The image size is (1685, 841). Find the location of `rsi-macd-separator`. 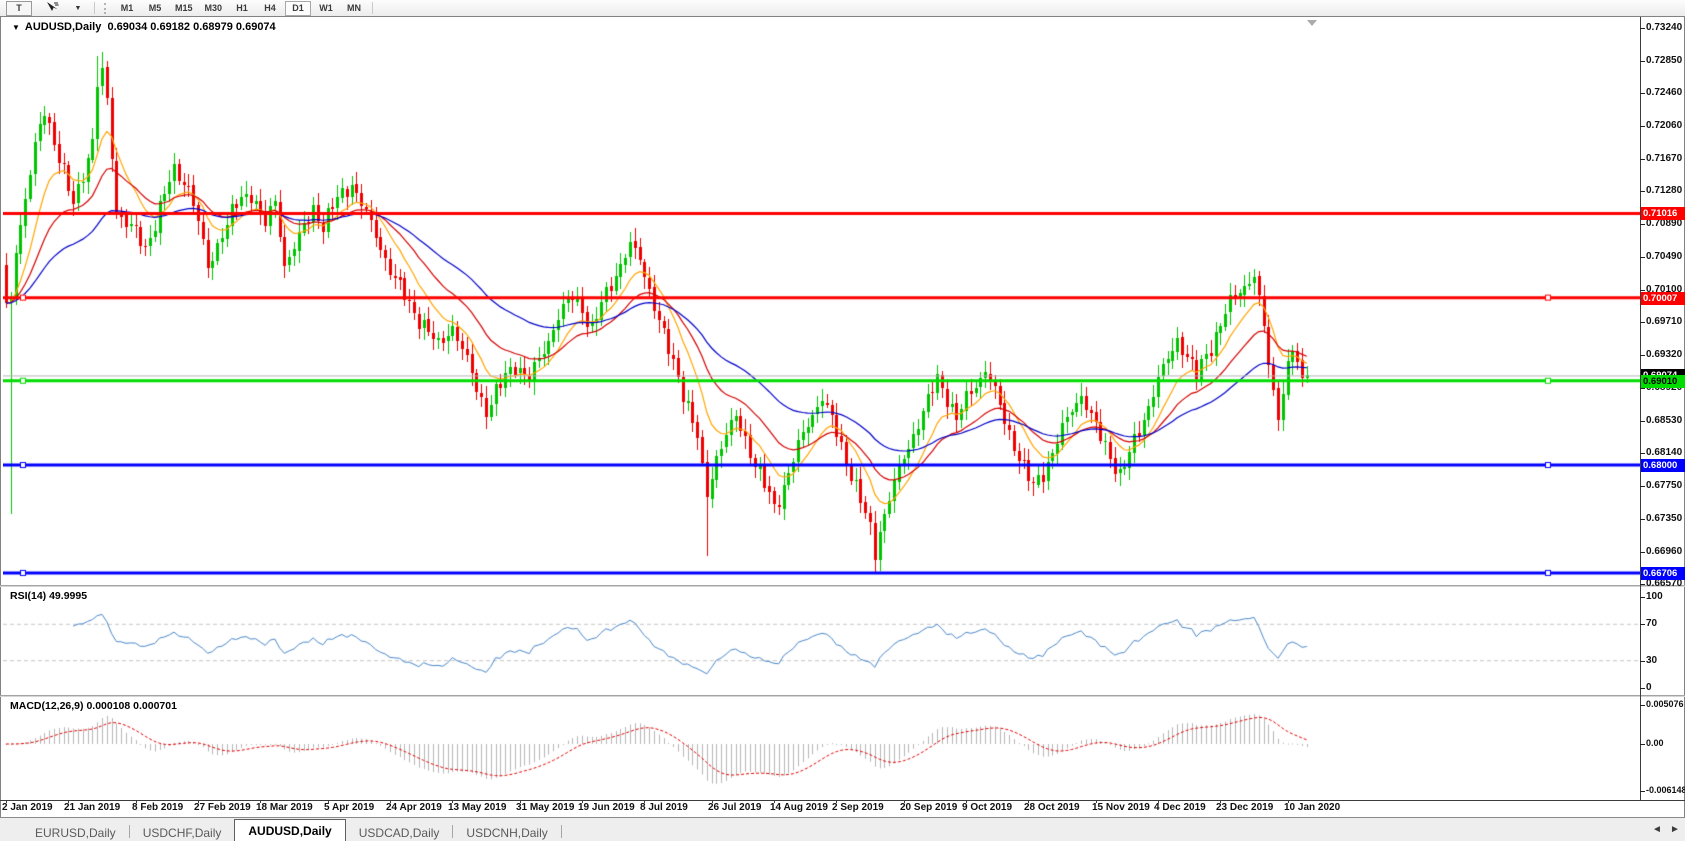

rsi-macd-separator is located at coordinates (842, 696).